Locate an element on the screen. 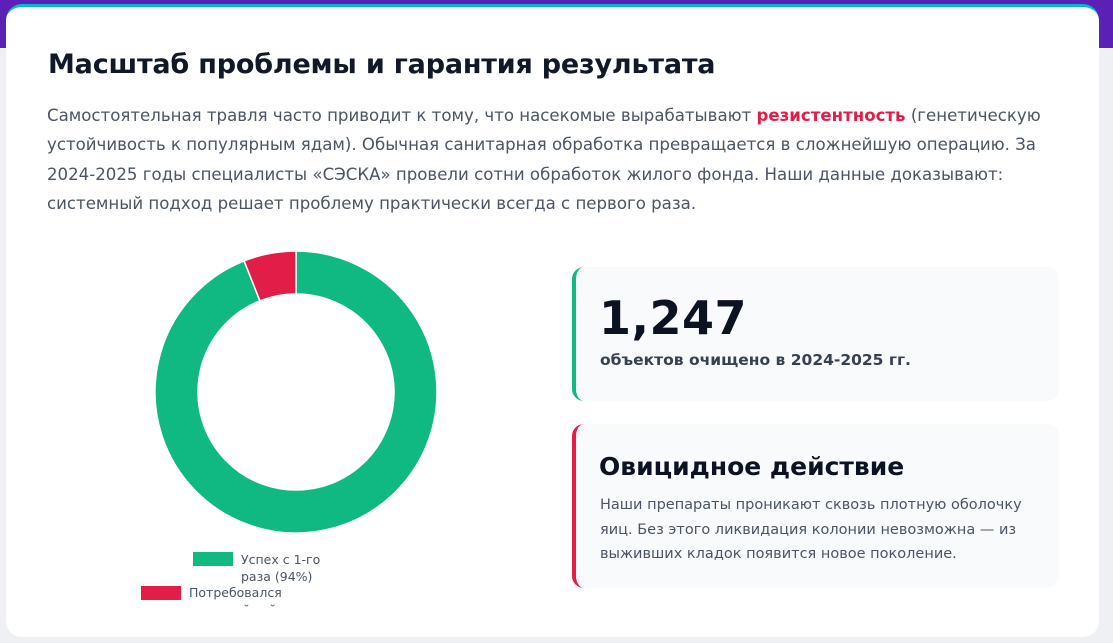 Image resolution: width=1113 pixels, height=643 pixels. legend-swatch-success is located at coordinates (213, 559).